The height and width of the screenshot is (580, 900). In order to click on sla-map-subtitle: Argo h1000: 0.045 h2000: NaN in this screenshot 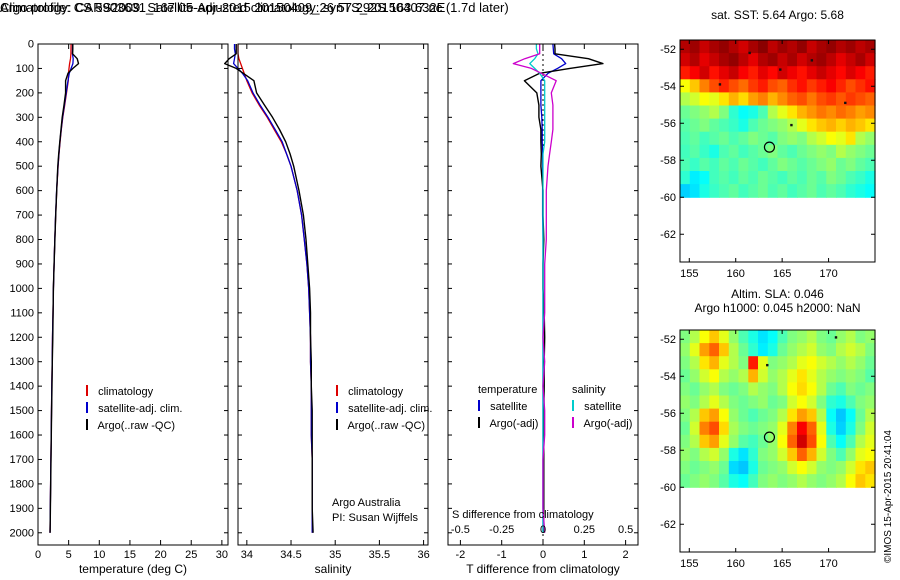, I will do `click(777, 308)`.